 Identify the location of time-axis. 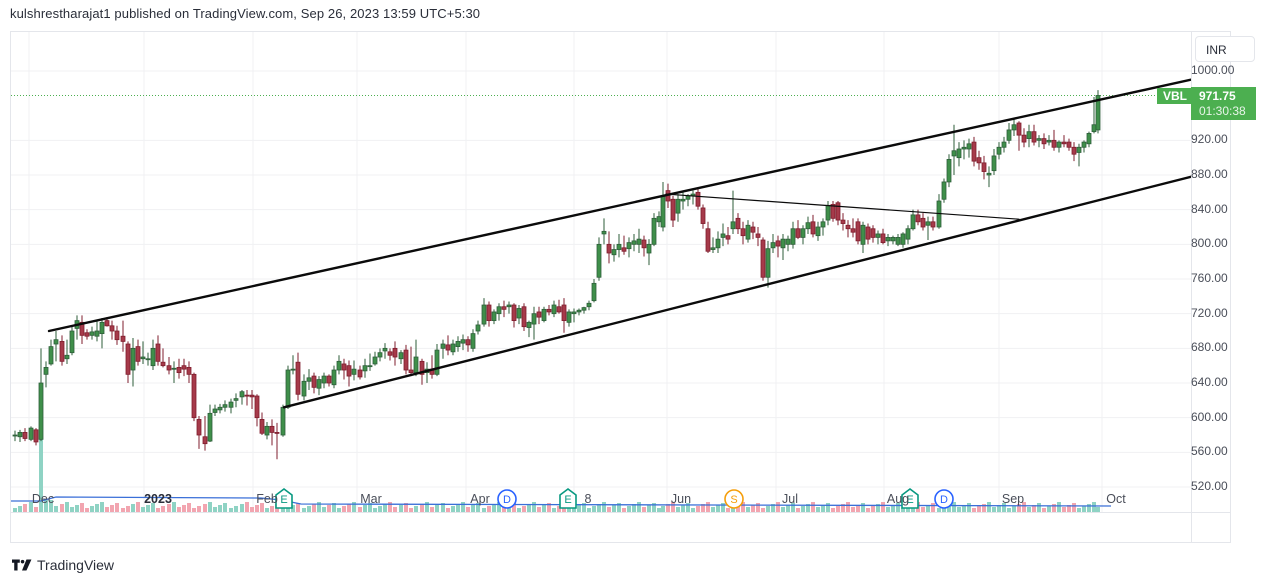
(601, 527).